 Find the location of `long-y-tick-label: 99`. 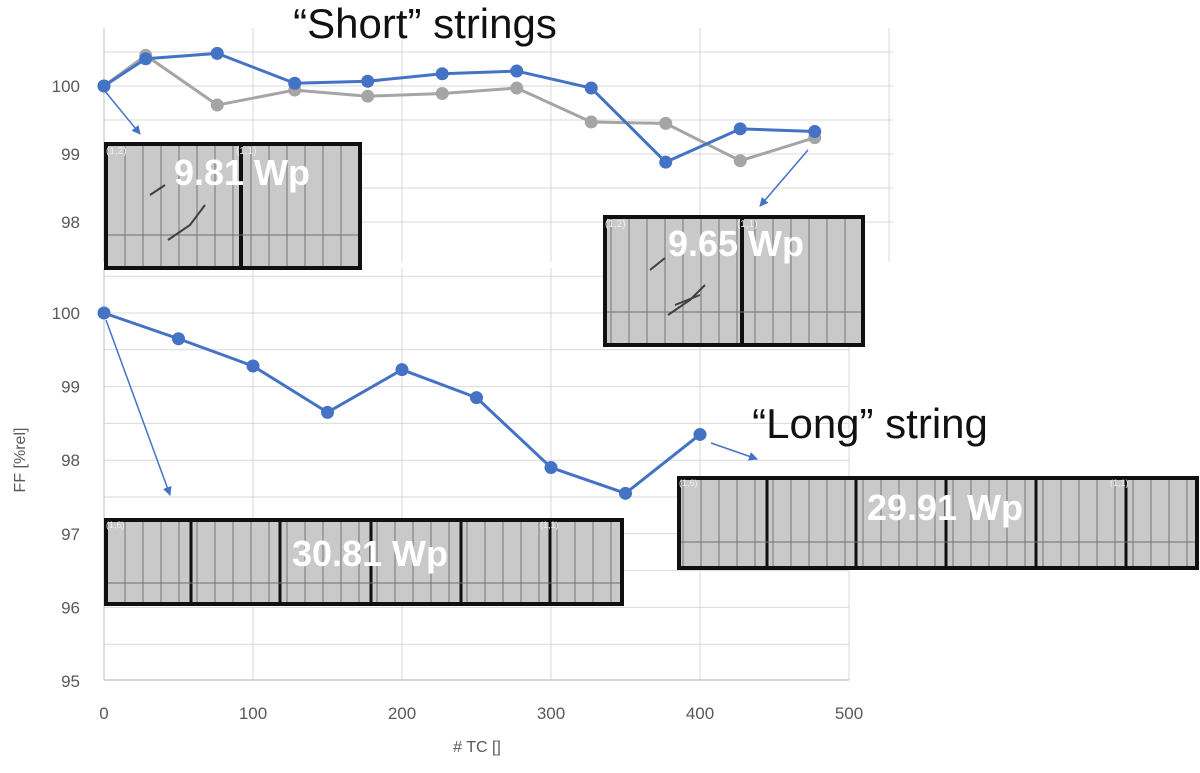

long-y-tick-label: 99 is located at coordinates (70, 387).